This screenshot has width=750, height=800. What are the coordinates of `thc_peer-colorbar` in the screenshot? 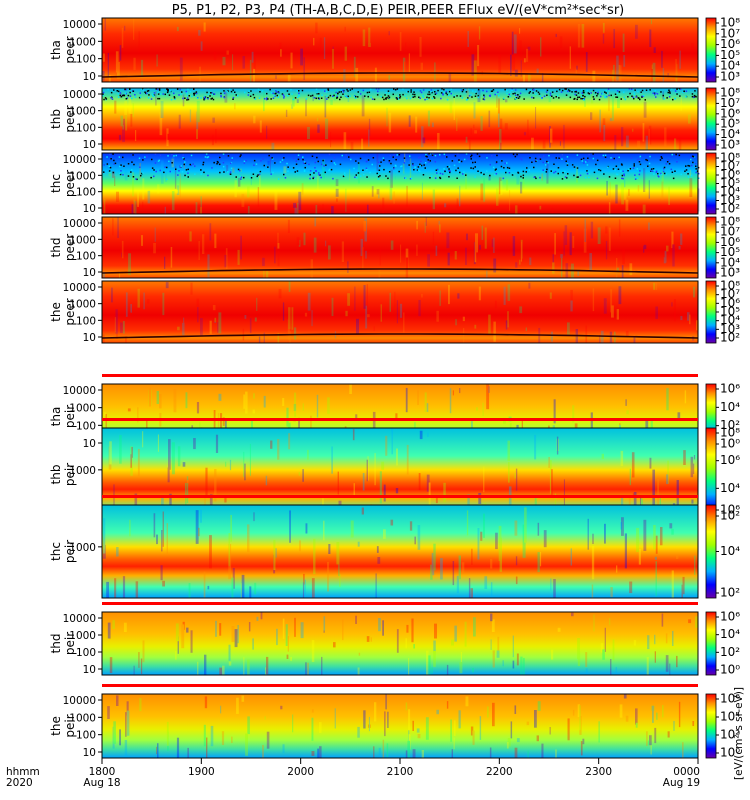 It's located at (711, 183).